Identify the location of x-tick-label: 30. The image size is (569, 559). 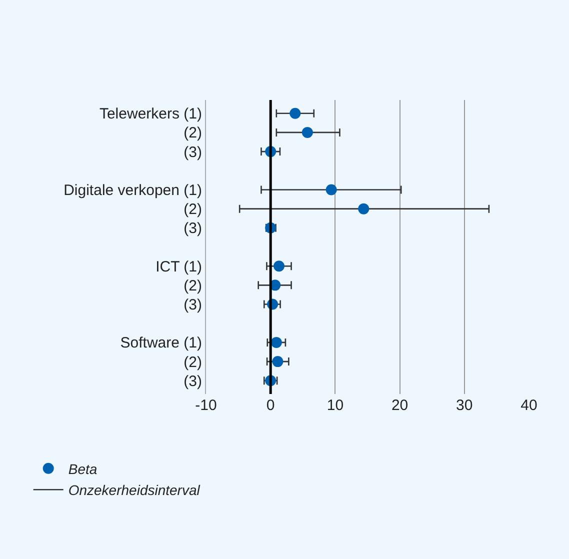
(464, 405).